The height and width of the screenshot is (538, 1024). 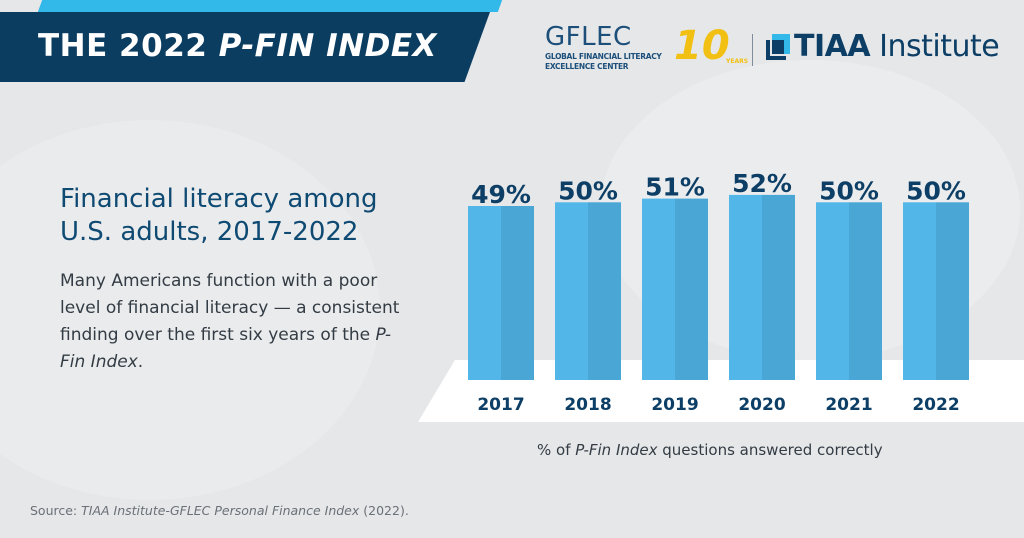 I want to click on page-title: THE 2022 P-FIN INDEX, so click(x=237, y=46).